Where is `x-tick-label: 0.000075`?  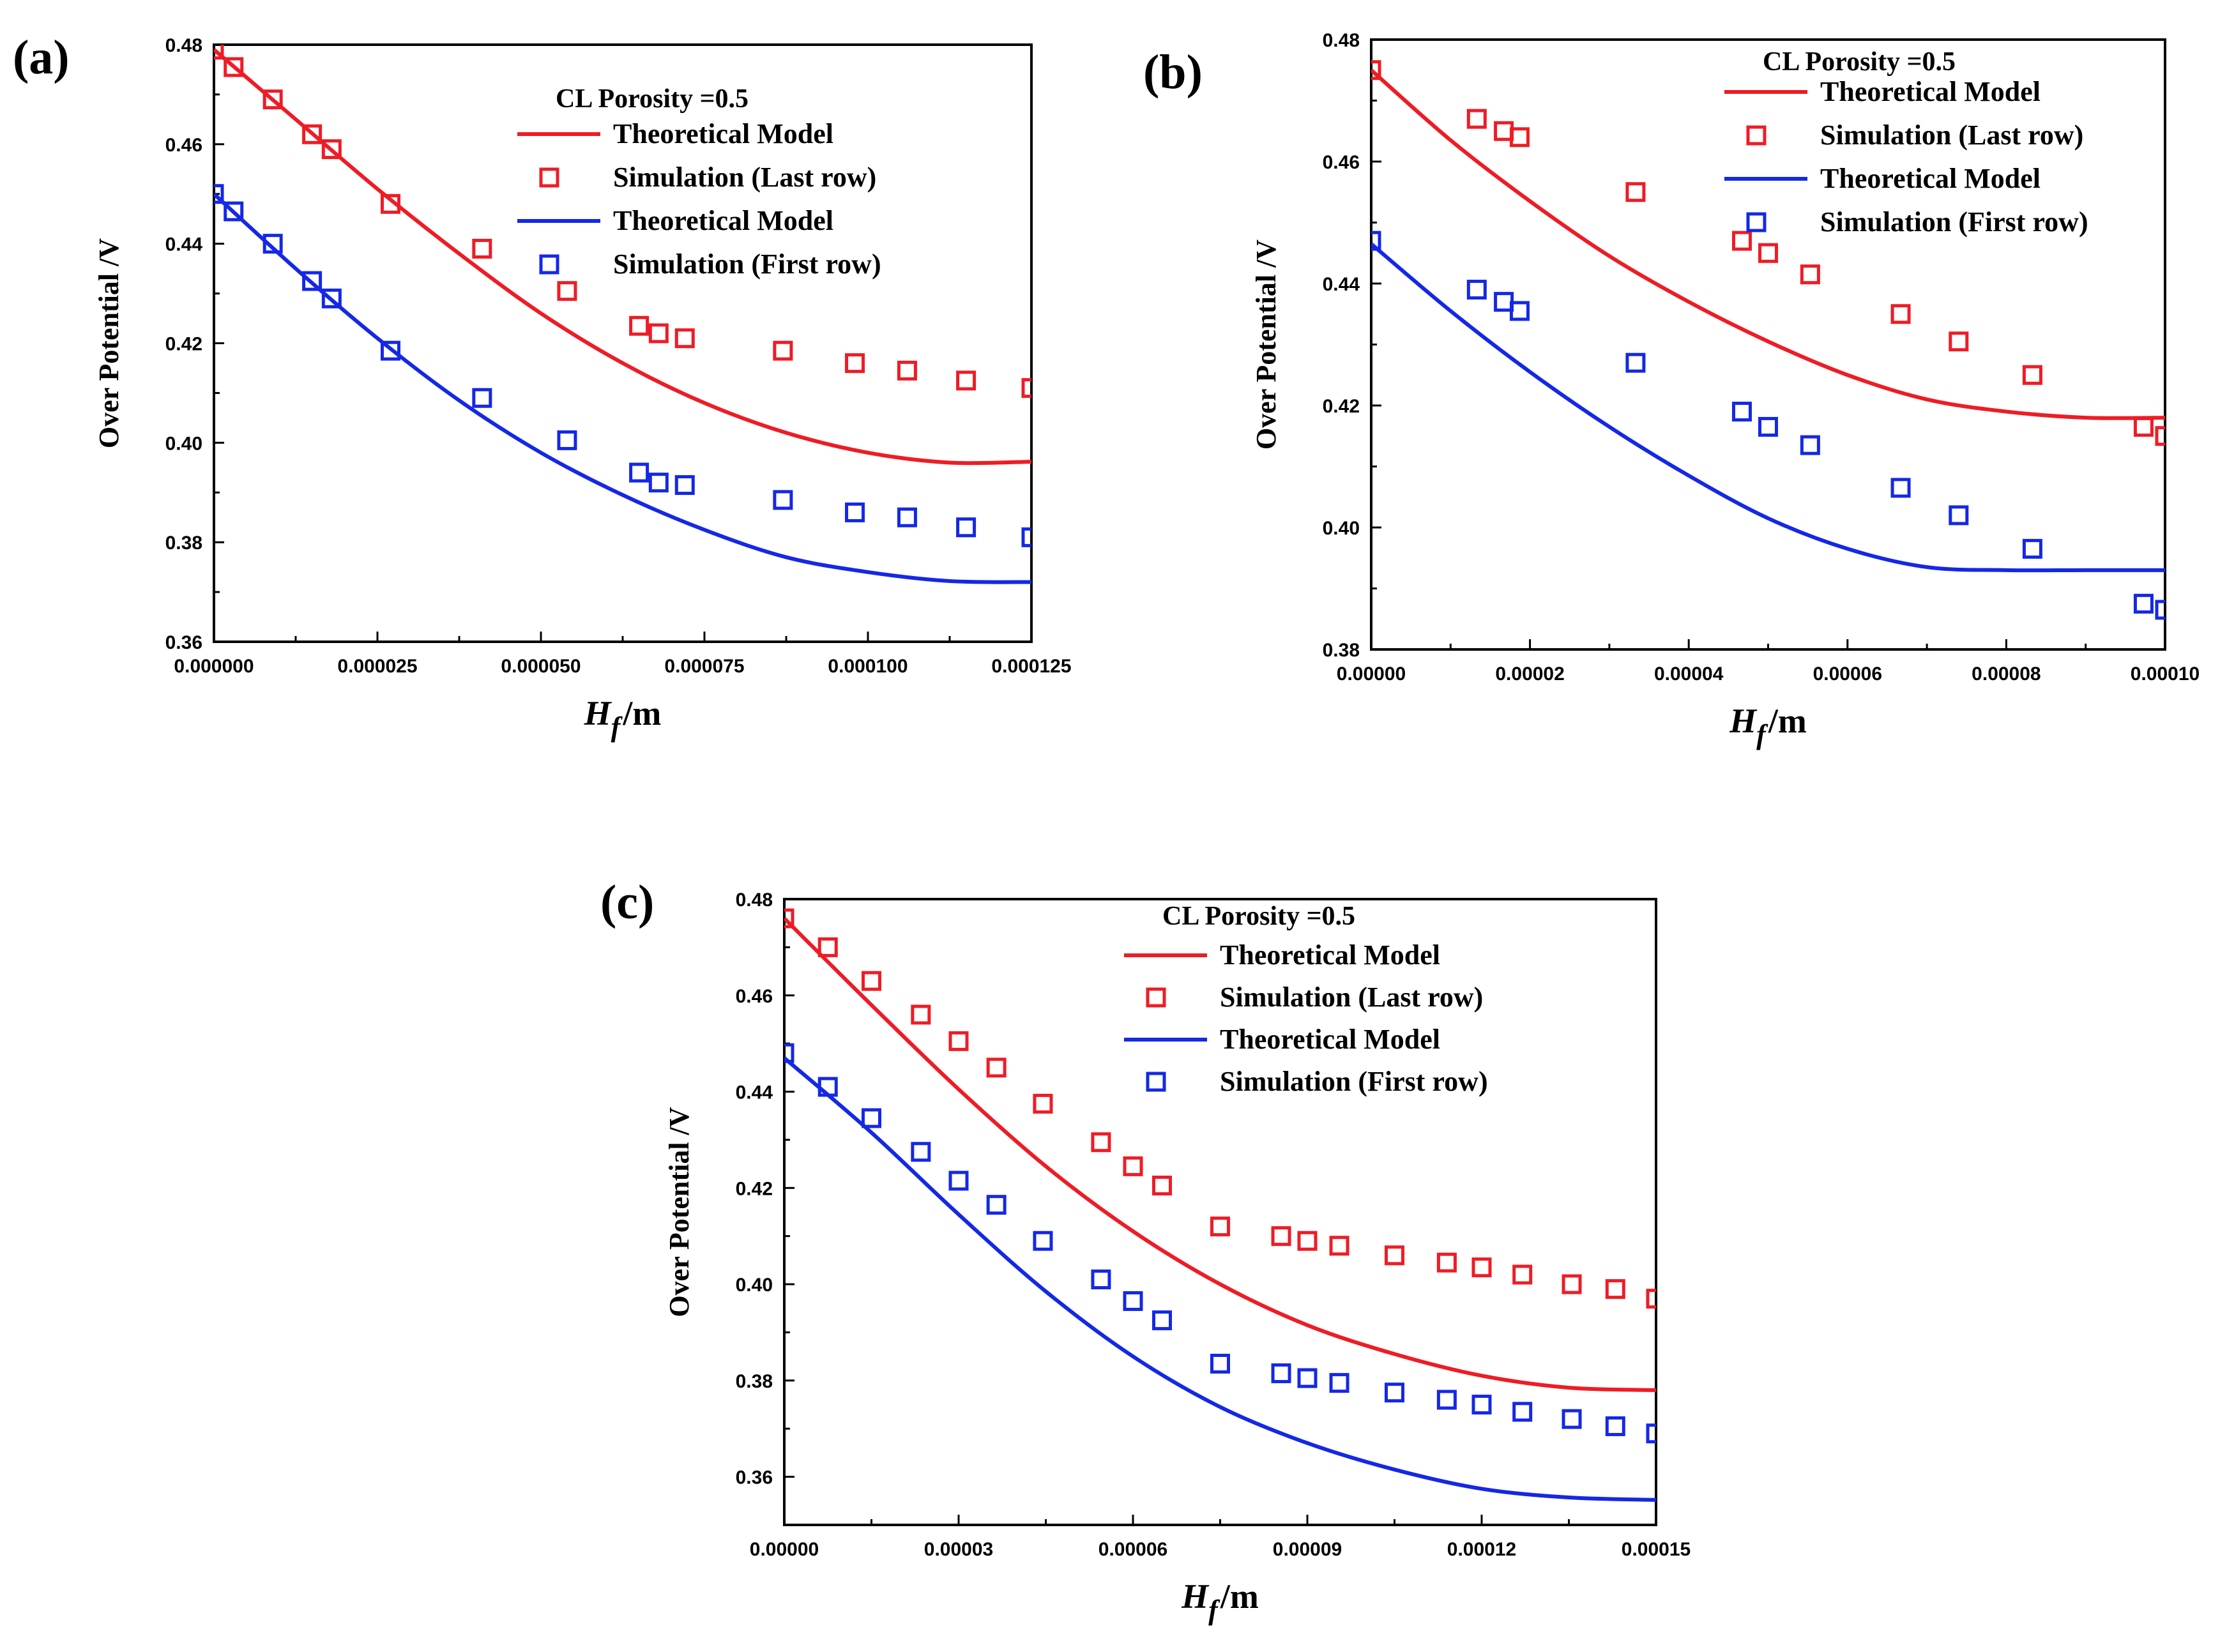 x-tick-label: 0.000075 is located at coordinates (704, 667).